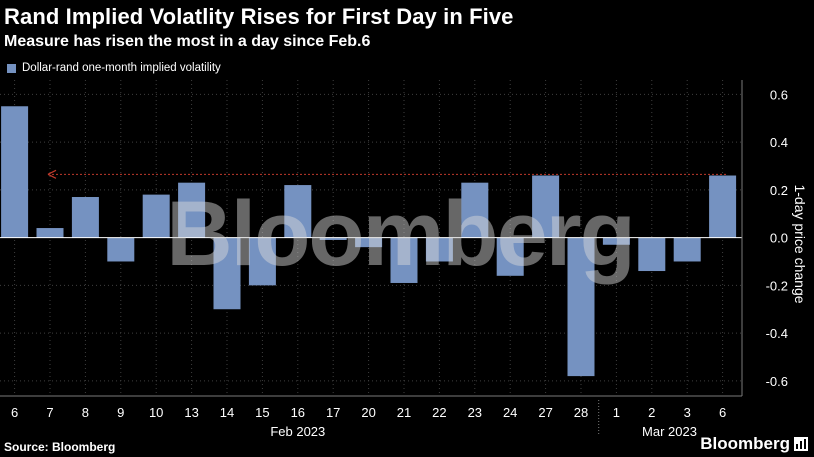 This screenshot has height=457, width=814. What do you see at coordinates (439, 412) in the screenshot?
I see `x-tick-label: 22` at bounding box center [439, 412].